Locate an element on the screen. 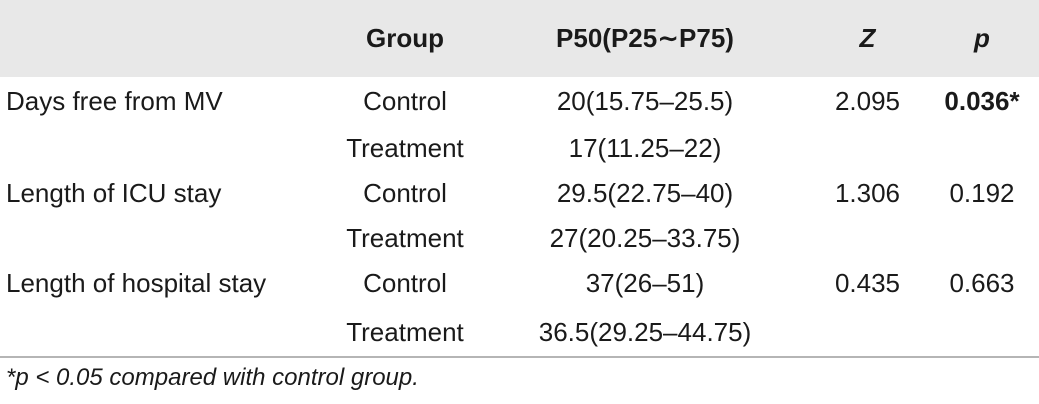 The height and width of the screenshot is (404, 1039). cell-median: 27(20.25–33.75) is located at coordinates (645, 238).